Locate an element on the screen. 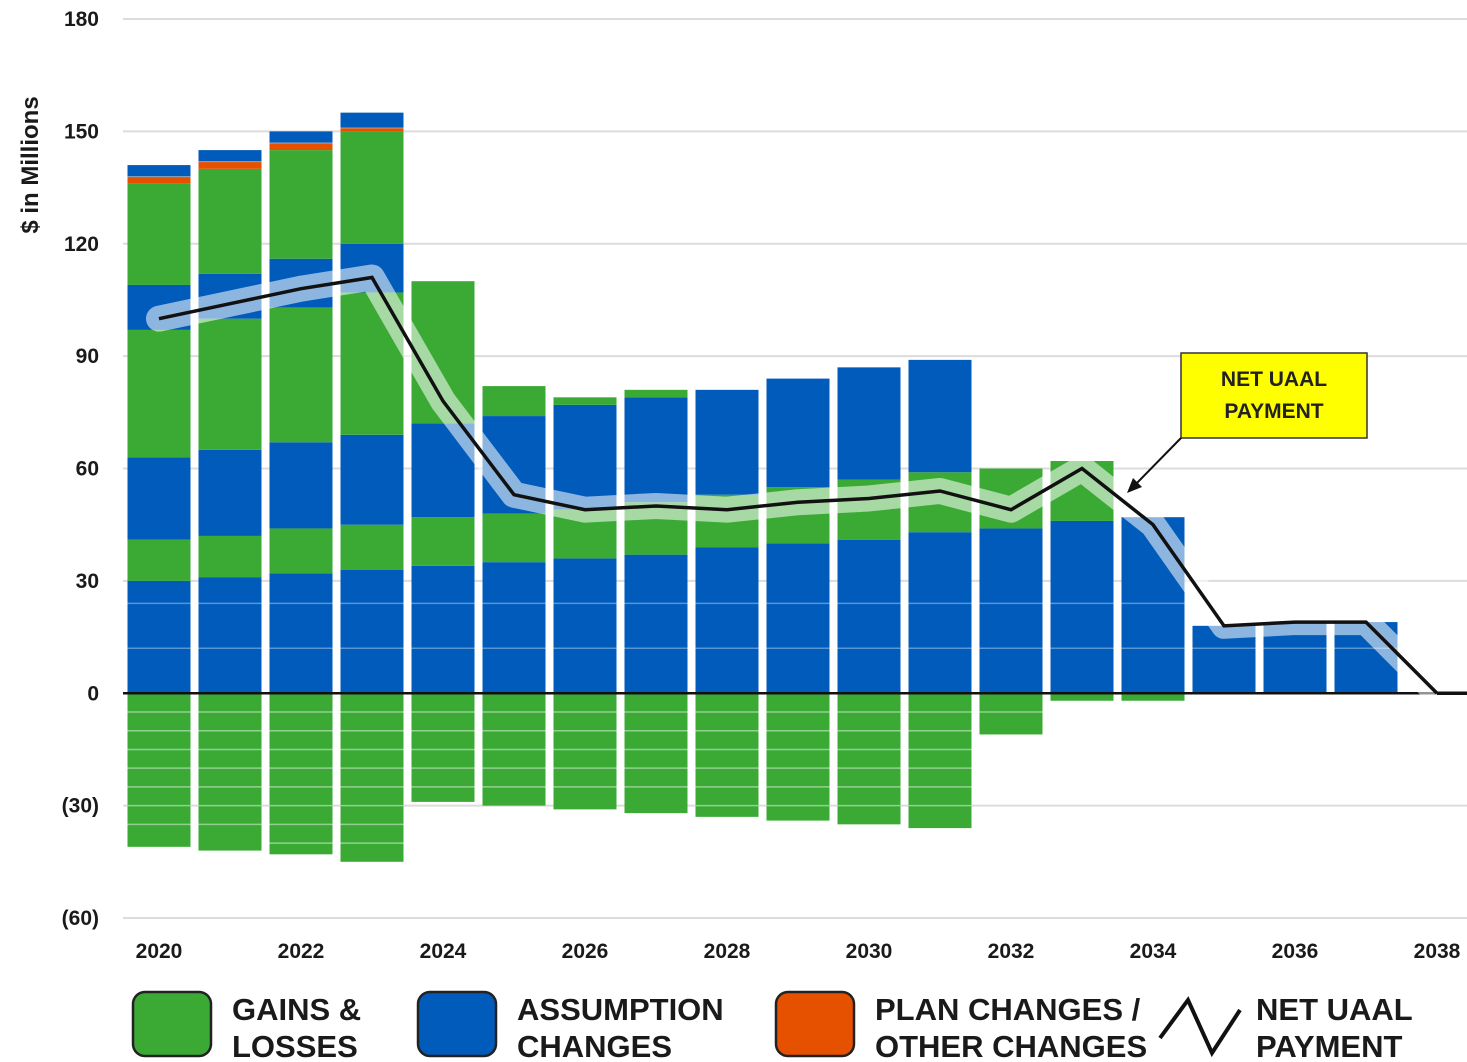  callout-arrow is located at coordinates (1157, 462).